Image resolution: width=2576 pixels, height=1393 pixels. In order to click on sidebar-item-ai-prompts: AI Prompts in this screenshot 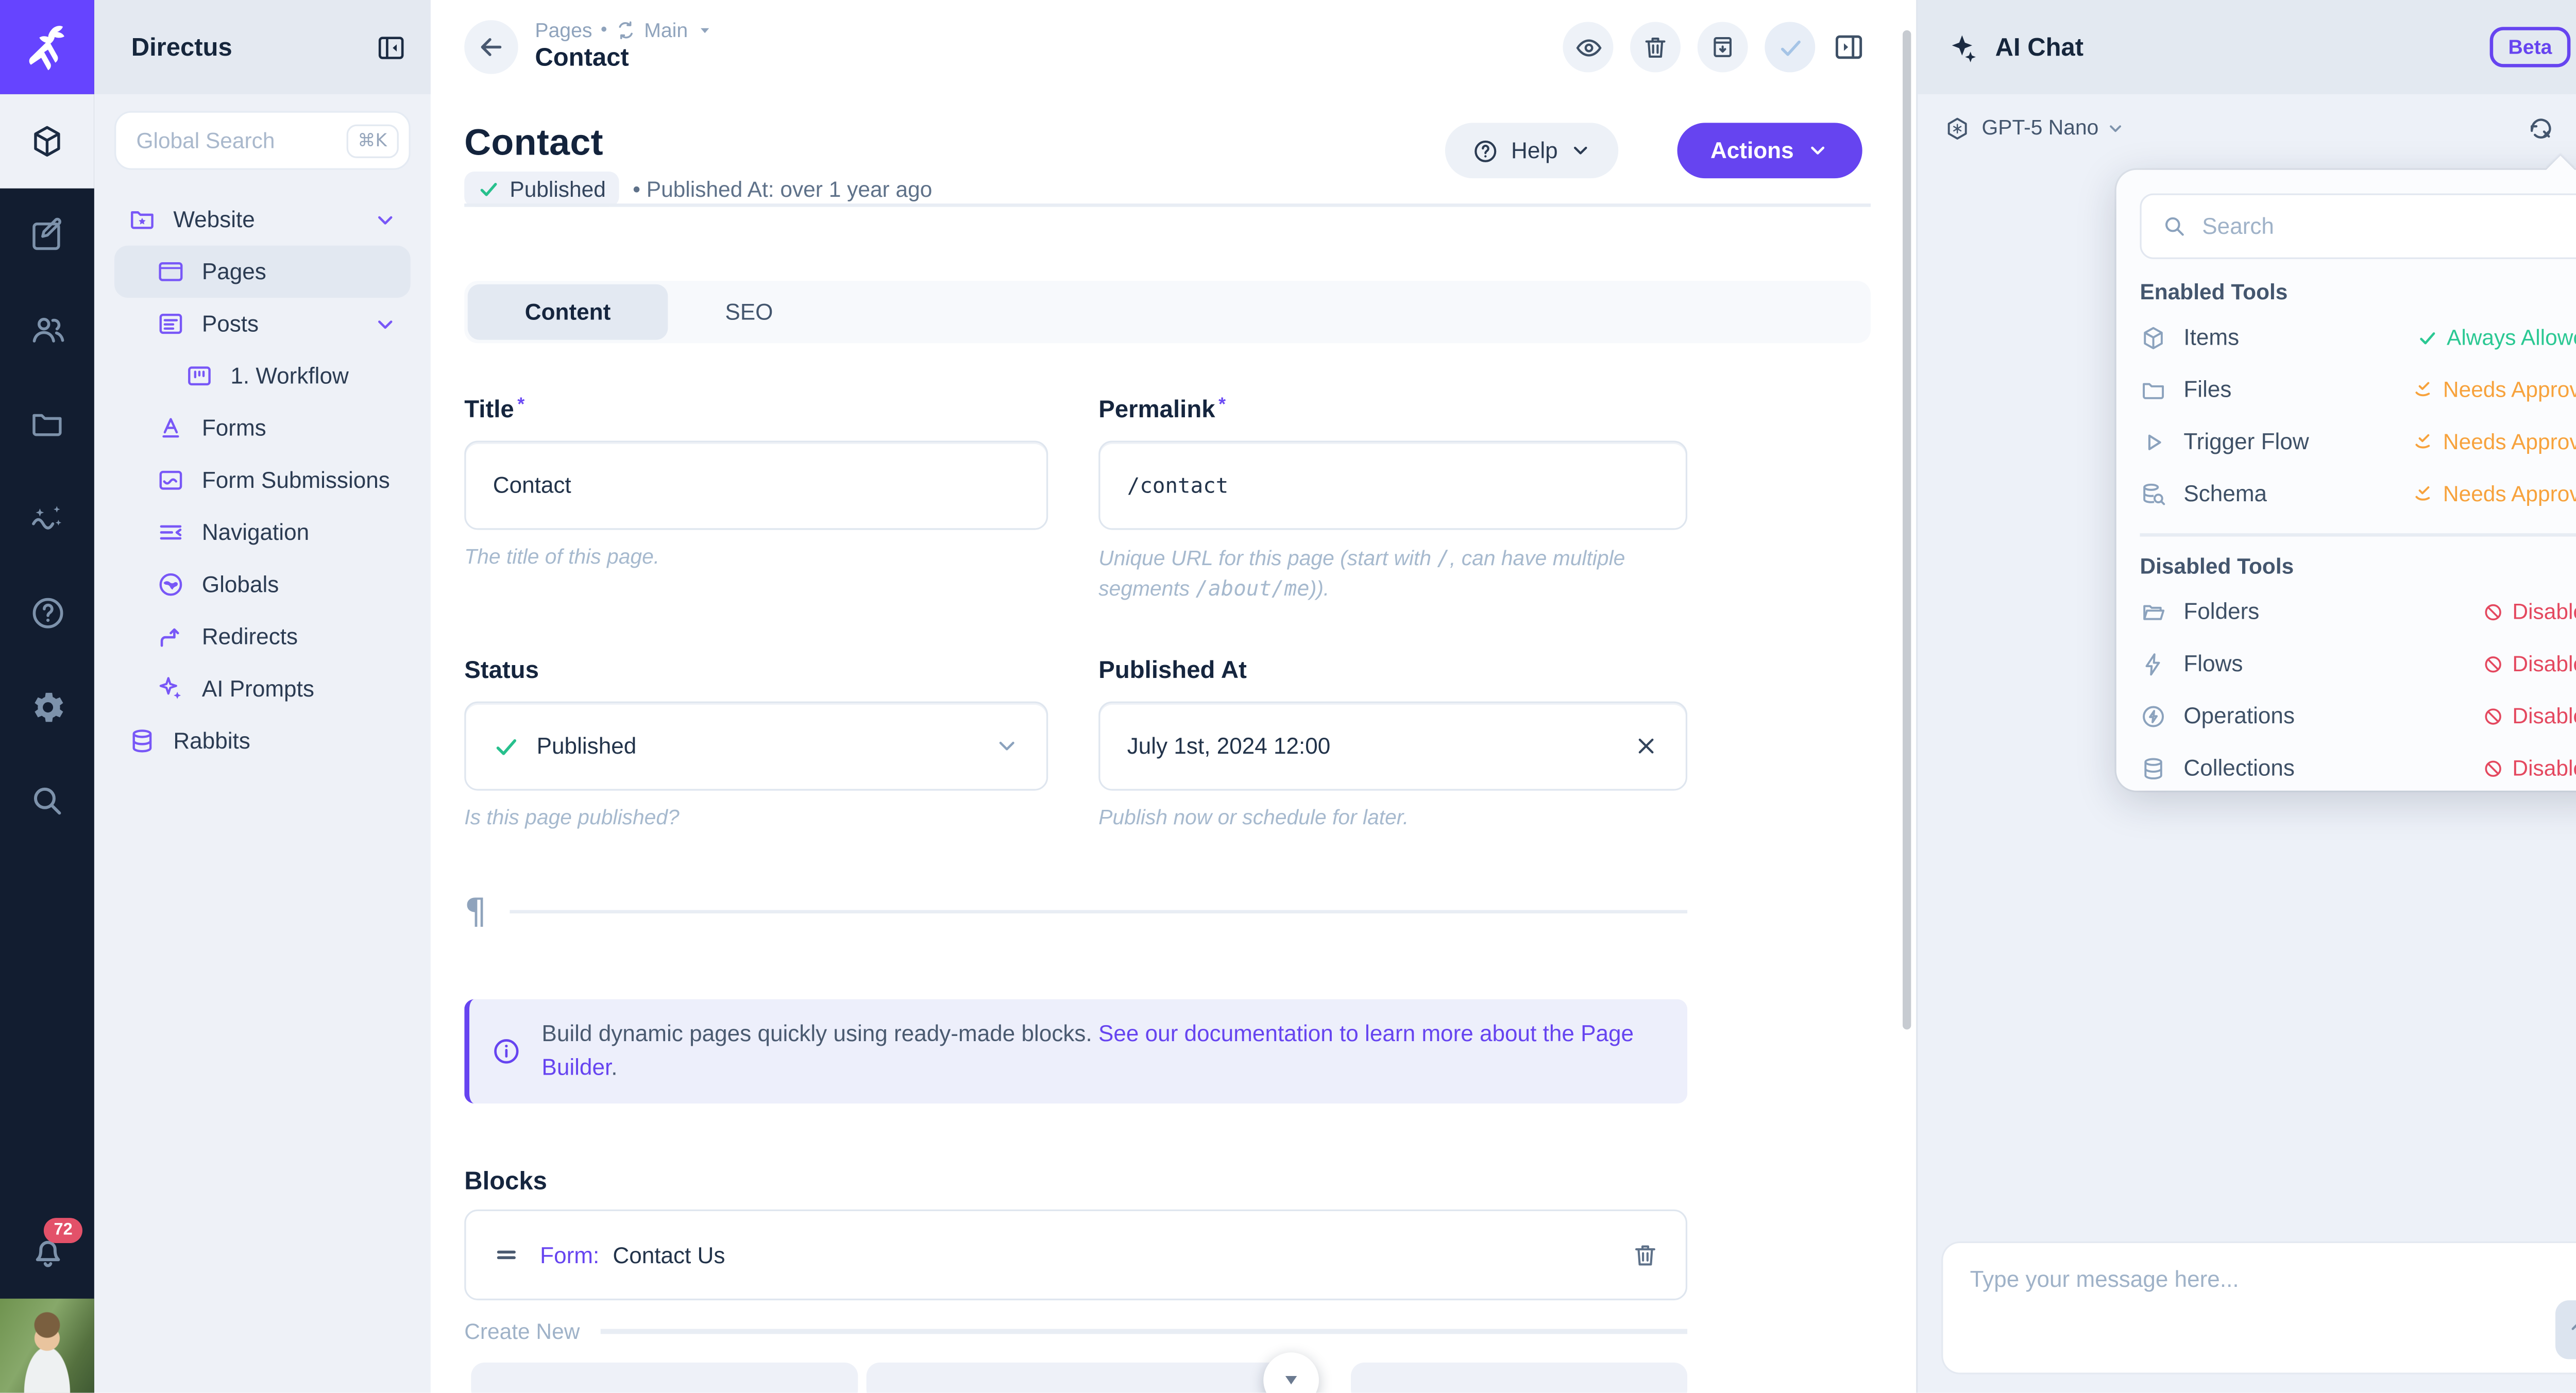, I will do `click(262, 689)`.